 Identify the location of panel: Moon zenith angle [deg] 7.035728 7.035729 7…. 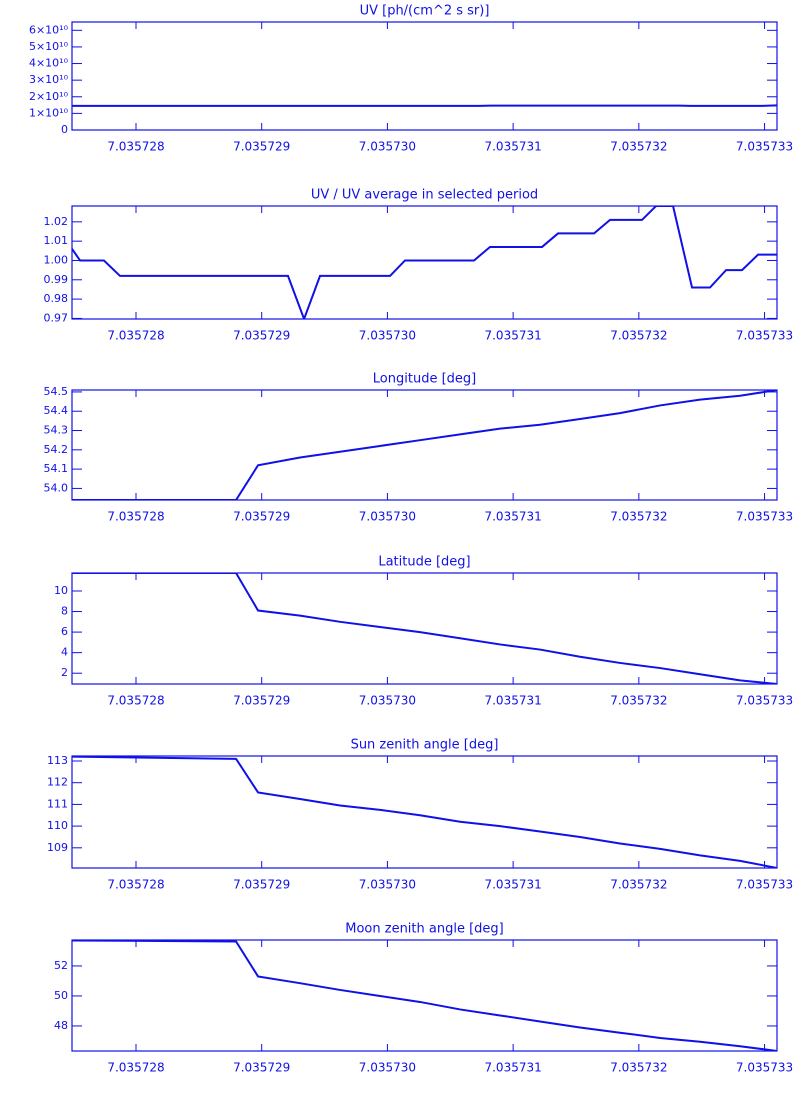
(423, 998).